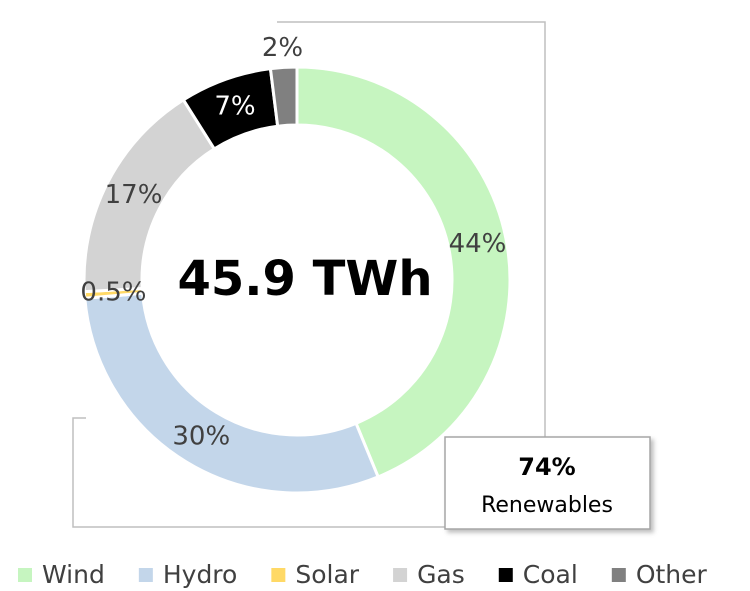 Image resolution: width=750 pixels, height=591 pixels. Describe the element at coordinates (201, 437) in the screenshot. I see `data-label: 30%` at that location.